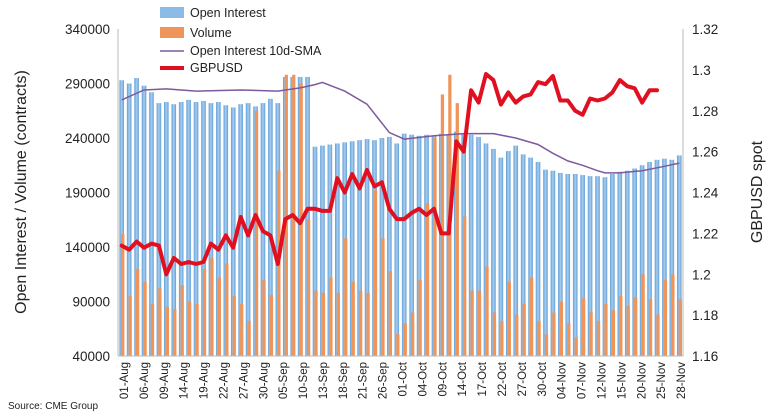  I want to click on right-tick-label: 1.16, so click(705, 356).